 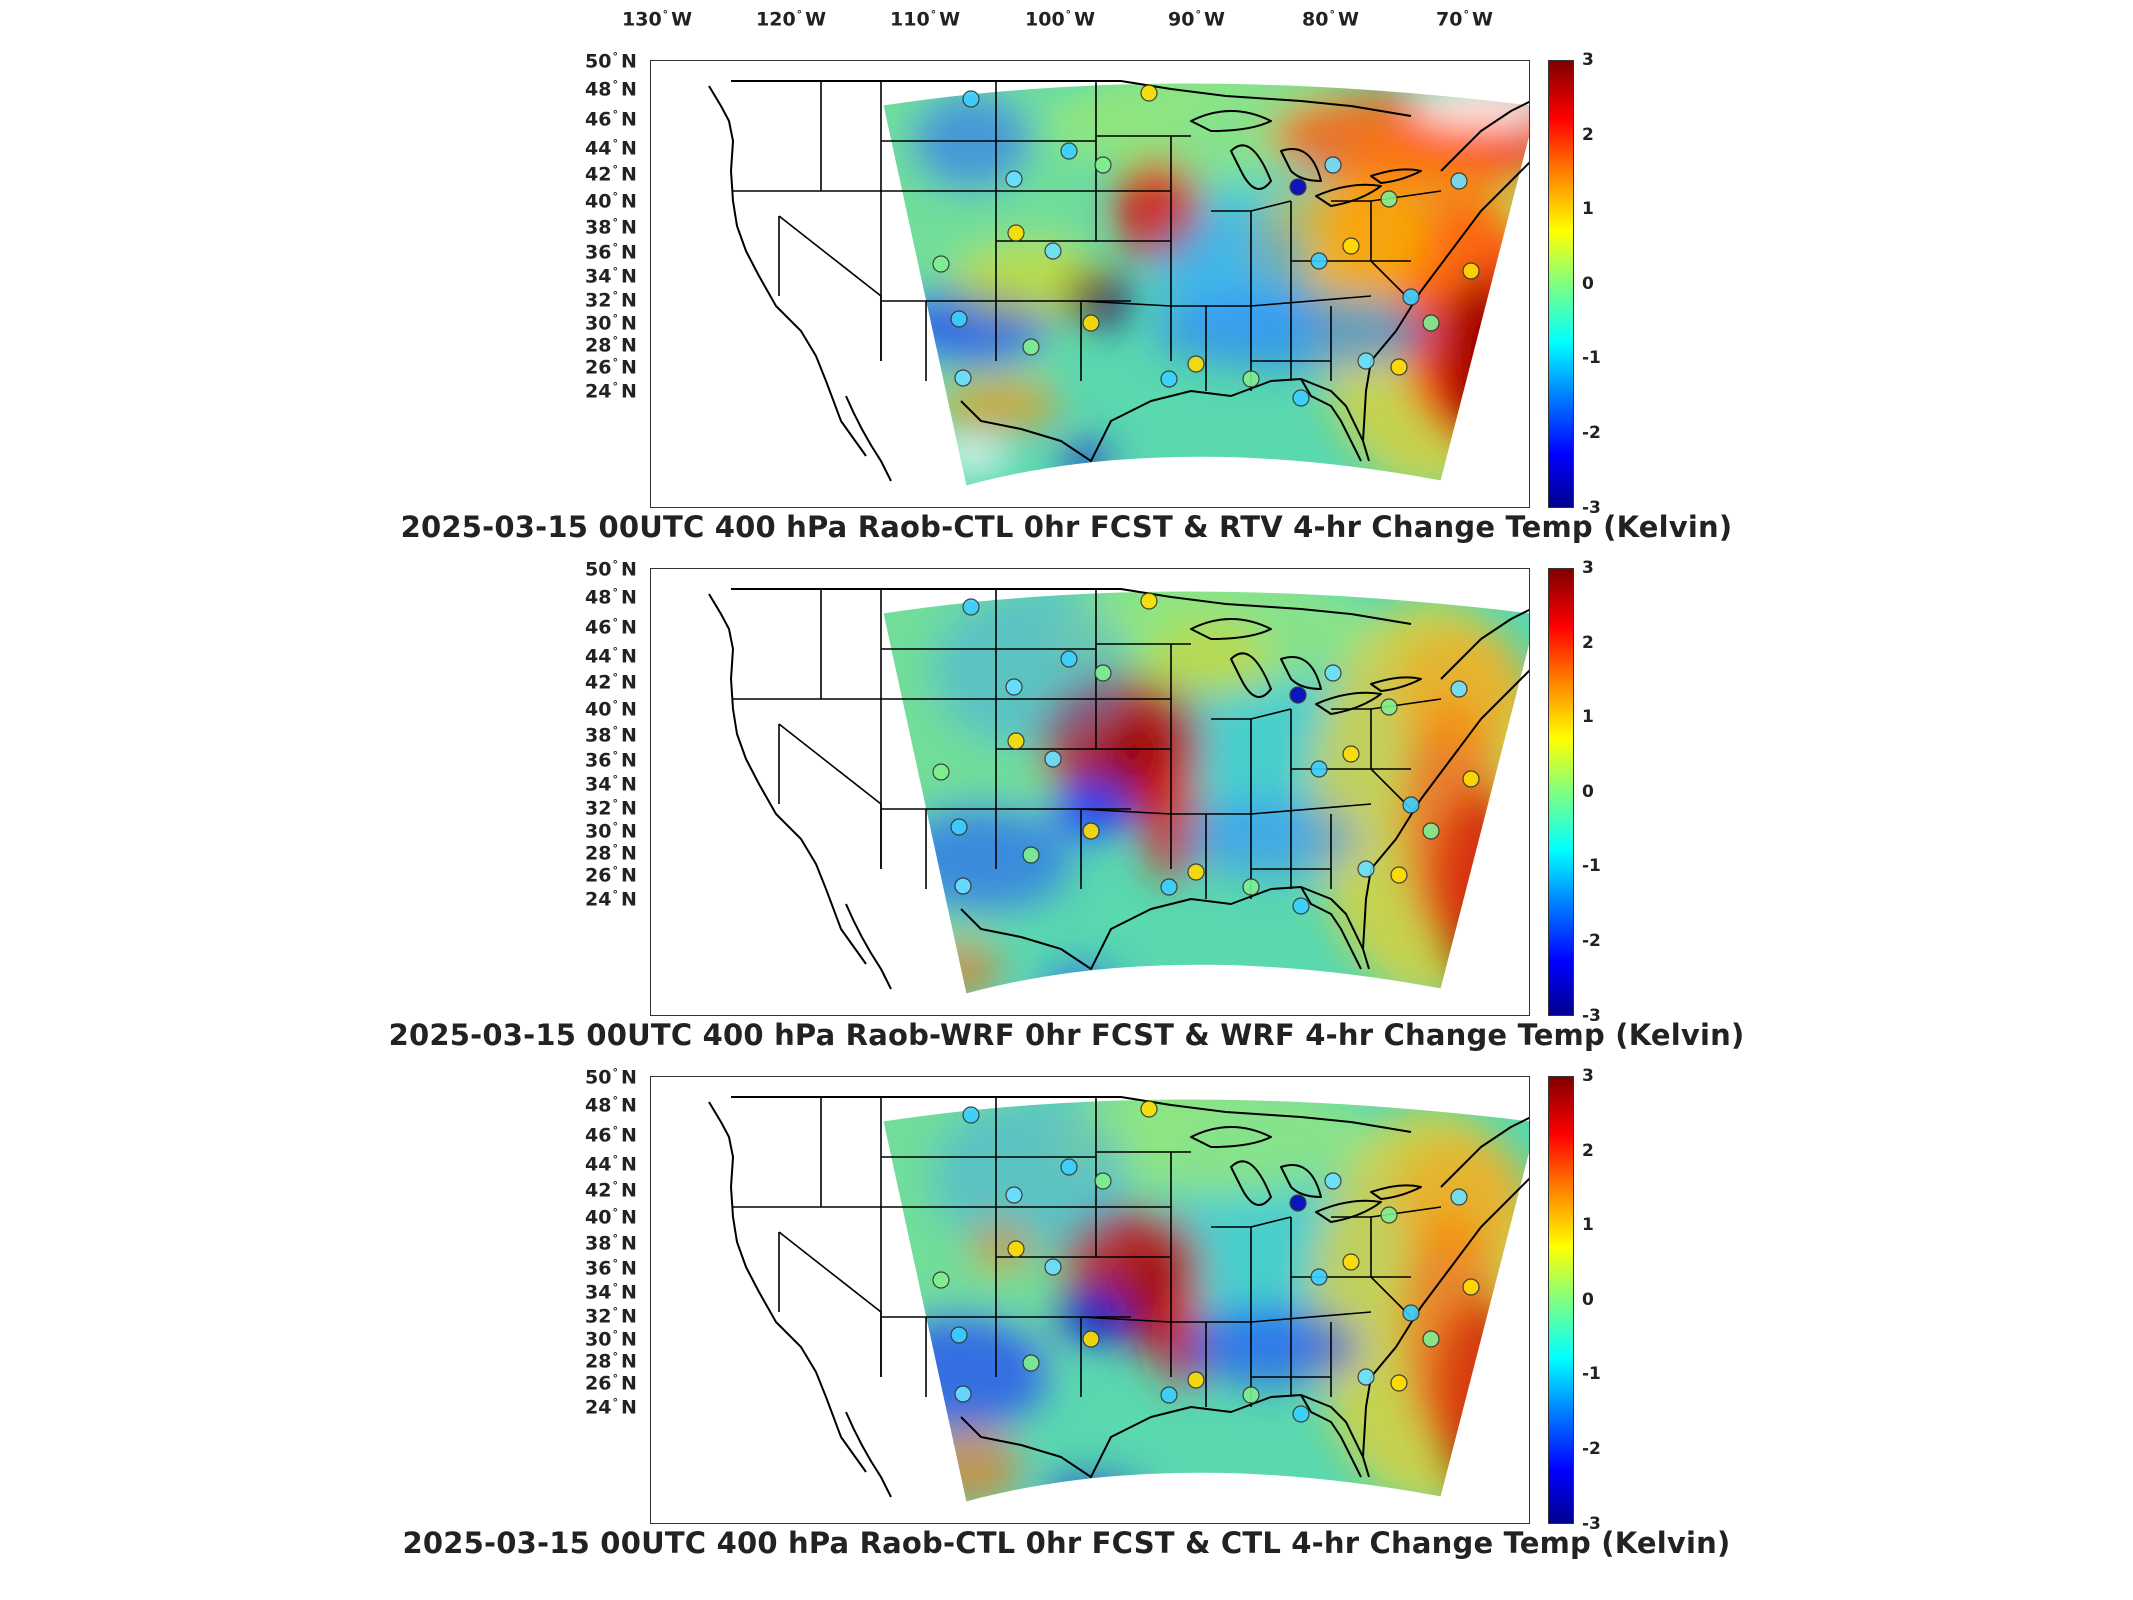 I want to click on state-boundaries, so click(x=1087, y=1252).